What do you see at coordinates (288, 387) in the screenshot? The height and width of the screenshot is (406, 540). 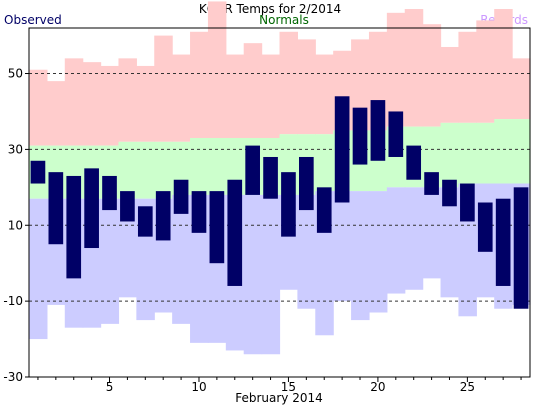 I see `x-tick-label: 15` at bounding box center [288, 387].